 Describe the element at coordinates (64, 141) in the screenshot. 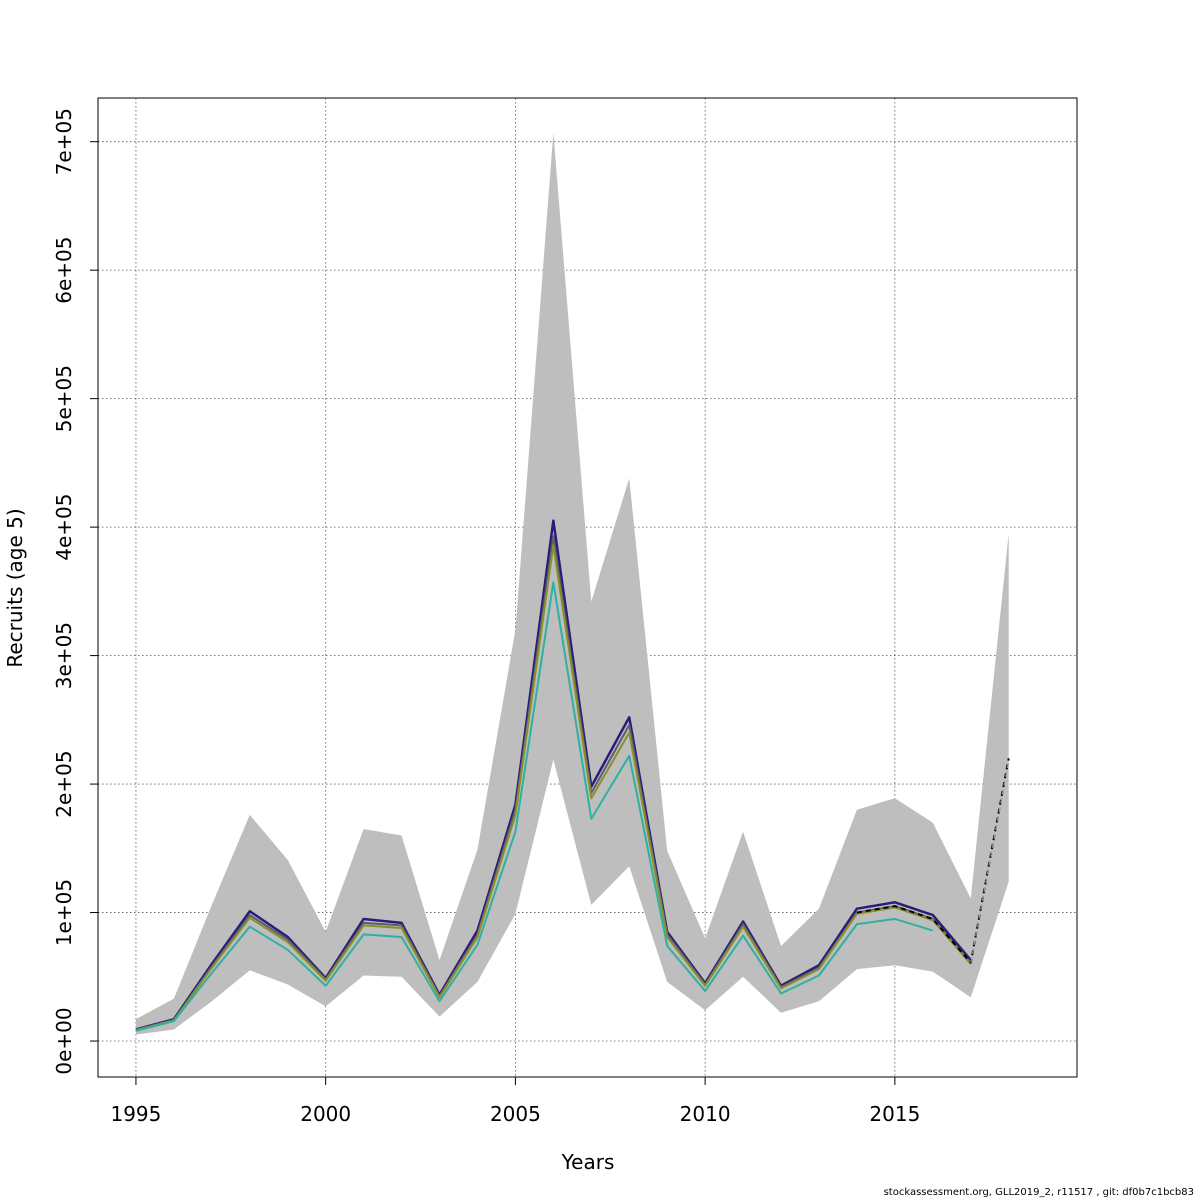

I see `y-tick-label: 7e+05` at that location.